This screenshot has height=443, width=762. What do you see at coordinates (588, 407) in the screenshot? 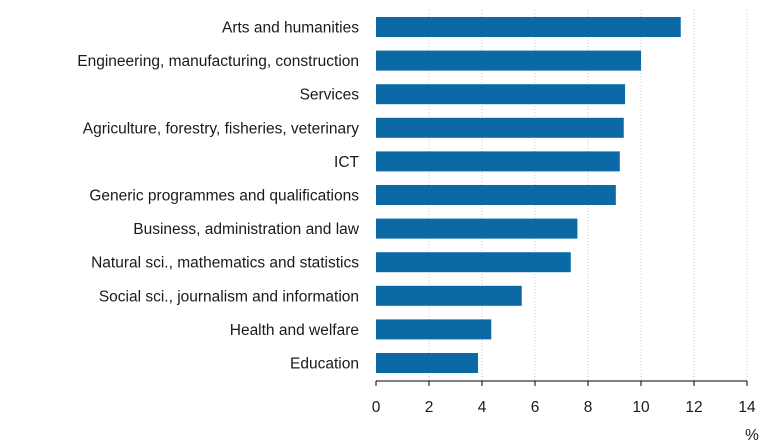
I see `x-tick-label: 8` at bounding box center [588, 407].